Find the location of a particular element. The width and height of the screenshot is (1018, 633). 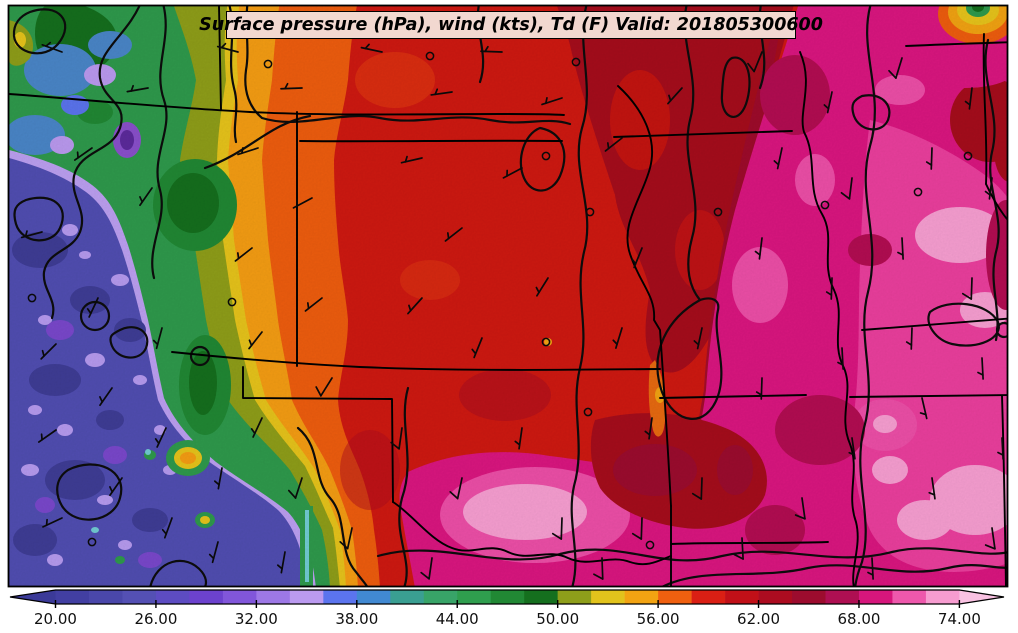

colorbar-tick-label: 50.00 is located at coordinates (557, 619).